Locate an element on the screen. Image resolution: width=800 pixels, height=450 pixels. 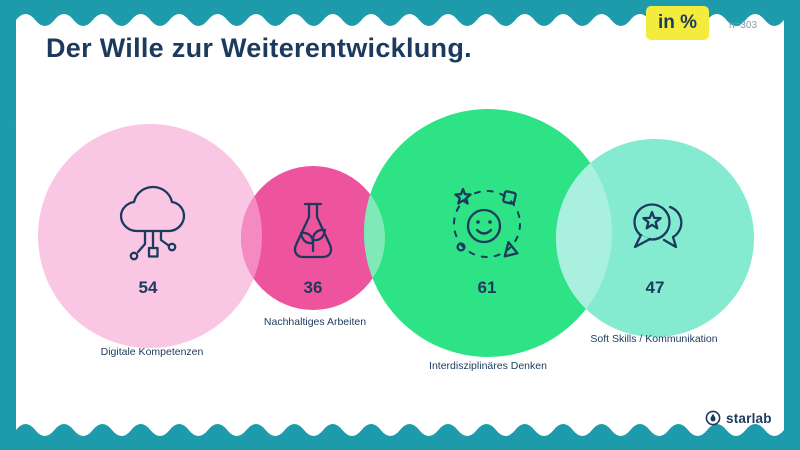
bubble-value: 61 is located at coordinates (487, 287).